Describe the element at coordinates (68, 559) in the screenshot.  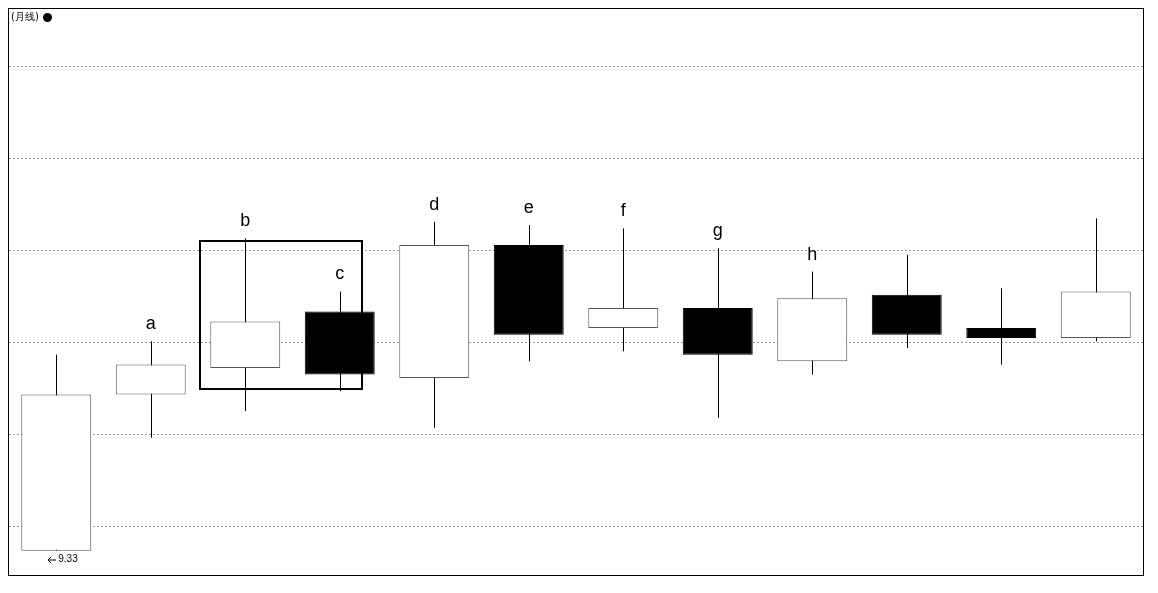
I see `annotation: 9.33` at that location.